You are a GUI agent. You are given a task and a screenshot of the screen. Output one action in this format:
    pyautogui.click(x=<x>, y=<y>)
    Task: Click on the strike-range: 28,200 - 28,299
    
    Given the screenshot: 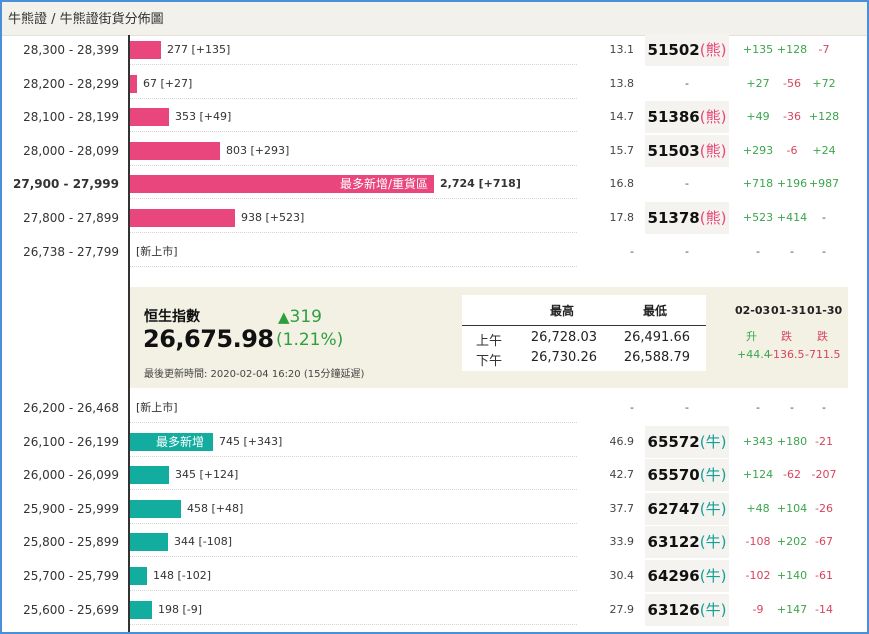 What is the action you would take?
    pyautogui.click(x=71, y=83)
    